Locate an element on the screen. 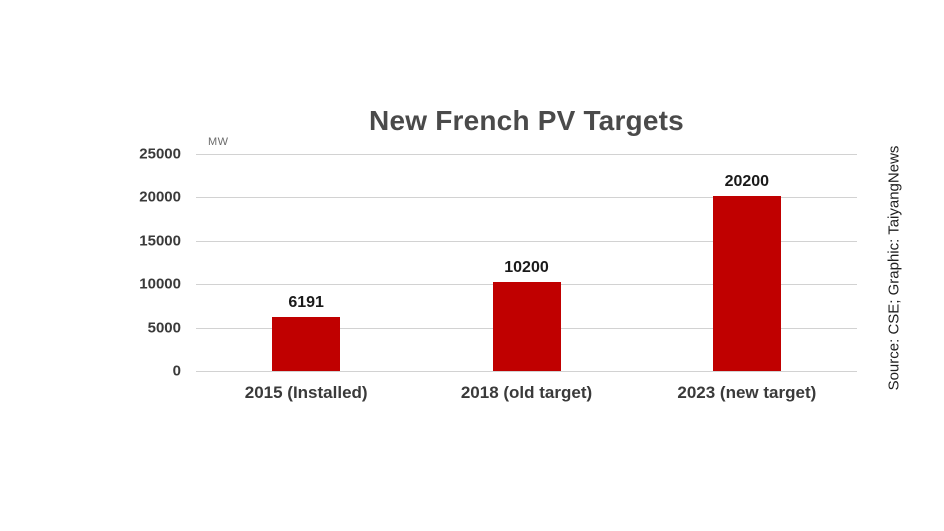 The height and width of the screenshot is (531, 944). bar-2015 (Installed): 6191 is located at coordinates (306, 332).